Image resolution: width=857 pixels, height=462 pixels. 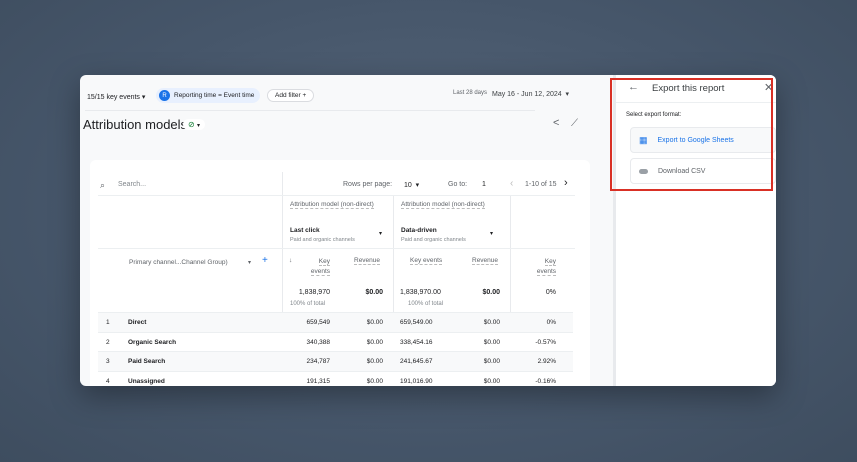 What do you see at coordinates (458, 184) in the screenshot?
I see `goto-label: Go to:` at bounding box center [458, 184].